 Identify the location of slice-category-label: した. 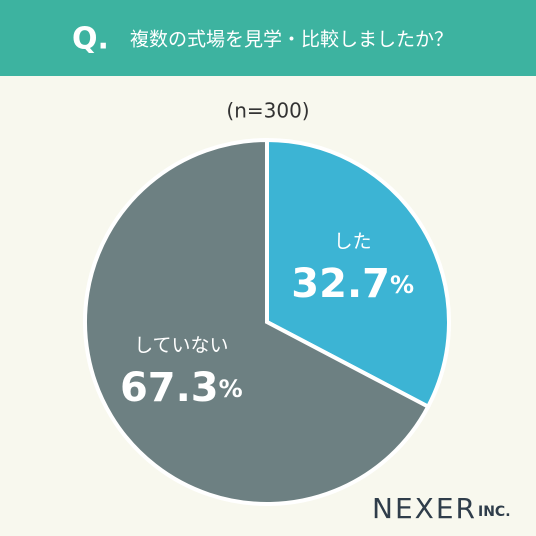
(353, 242).